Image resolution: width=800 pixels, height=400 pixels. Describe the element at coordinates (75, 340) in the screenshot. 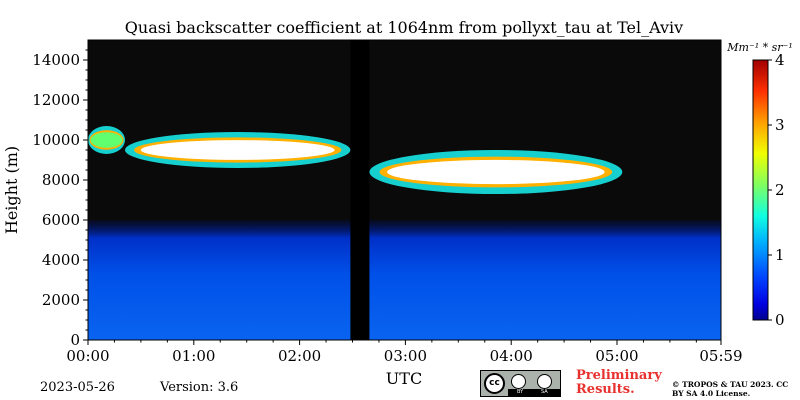

I see `y-tick-label: 0` at that location.